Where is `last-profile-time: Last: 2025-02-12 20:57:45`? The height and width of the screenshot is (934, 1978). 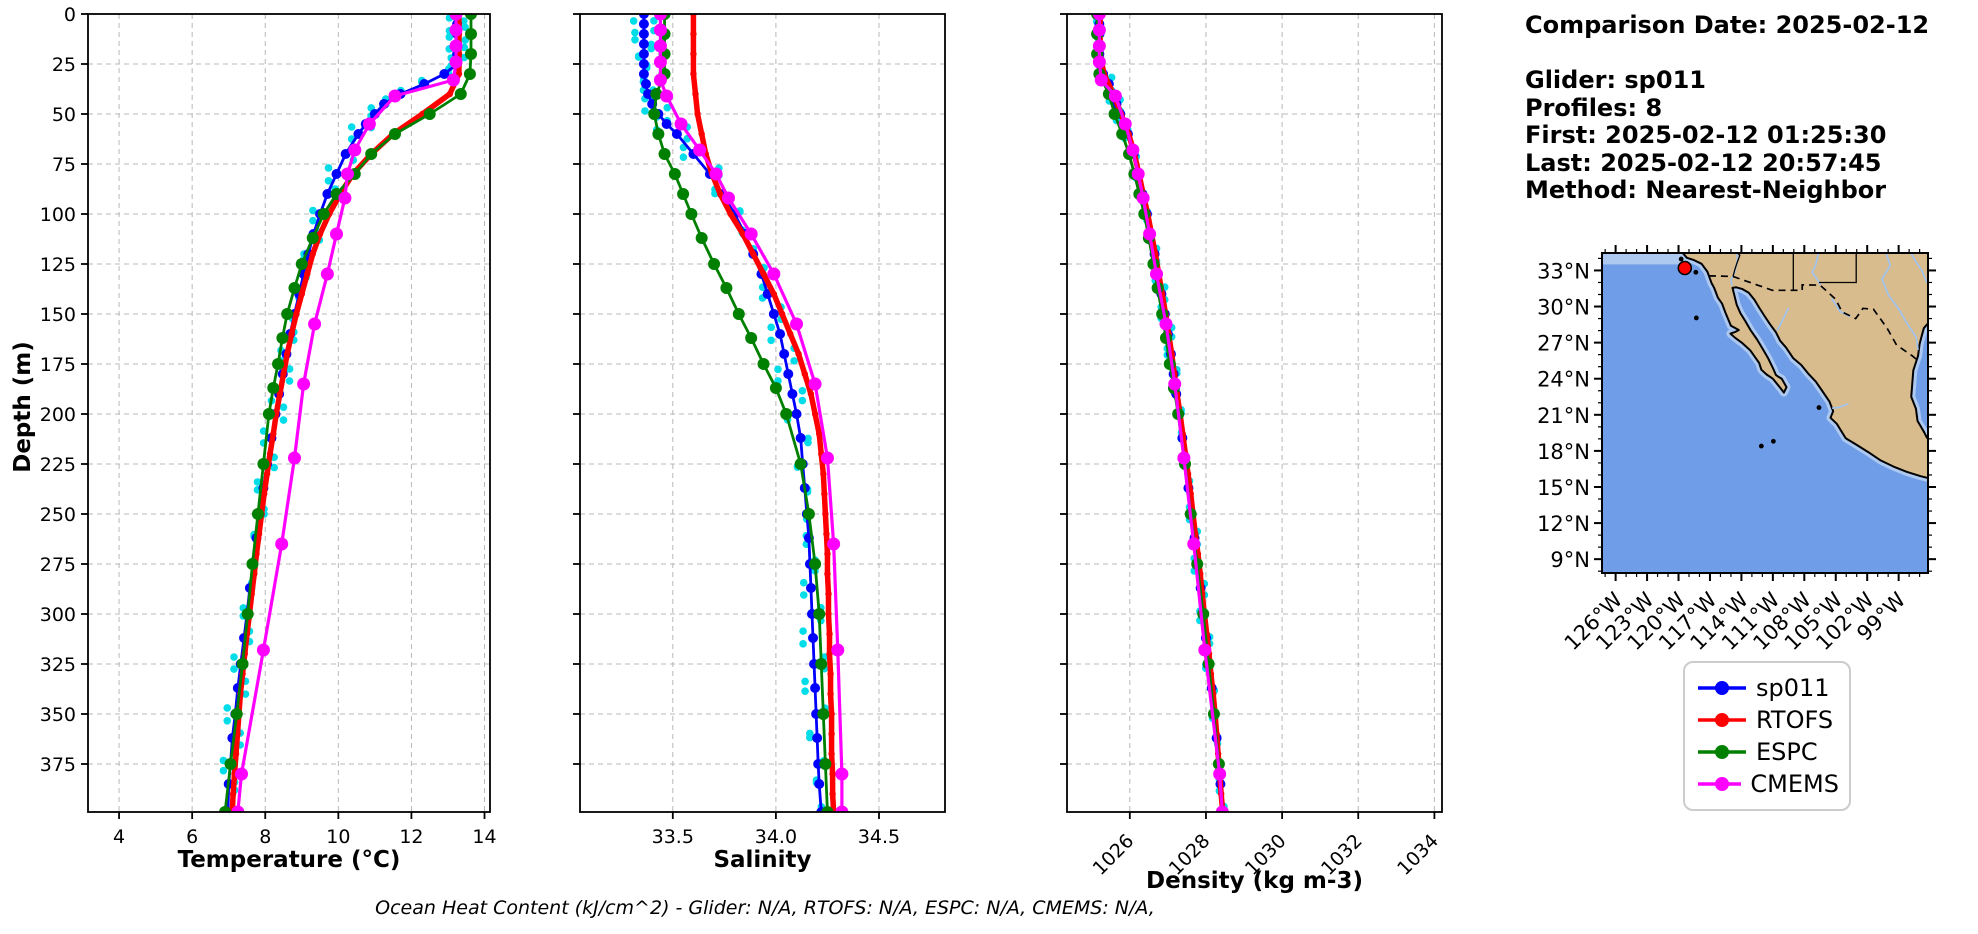 last-profile-time: Last: 2025-02-12 20:57:45 is located at coordinates (1703, 162).